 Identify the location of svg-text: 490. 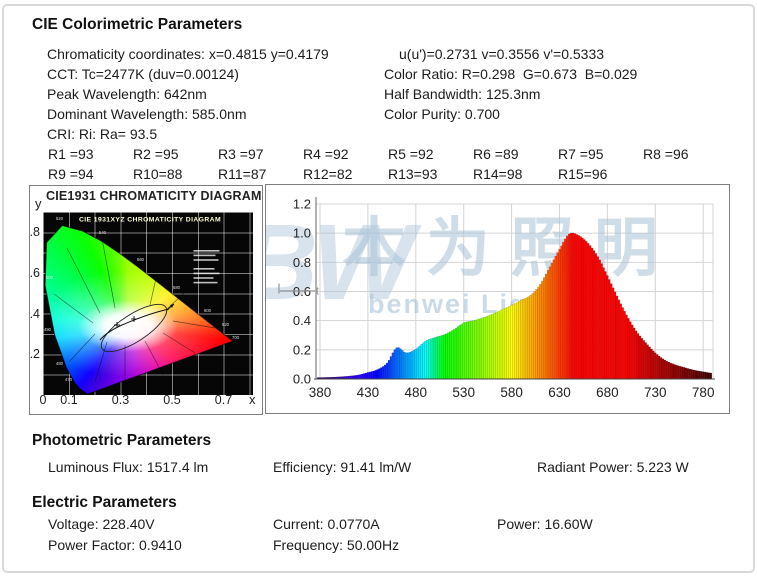
(48, 329).